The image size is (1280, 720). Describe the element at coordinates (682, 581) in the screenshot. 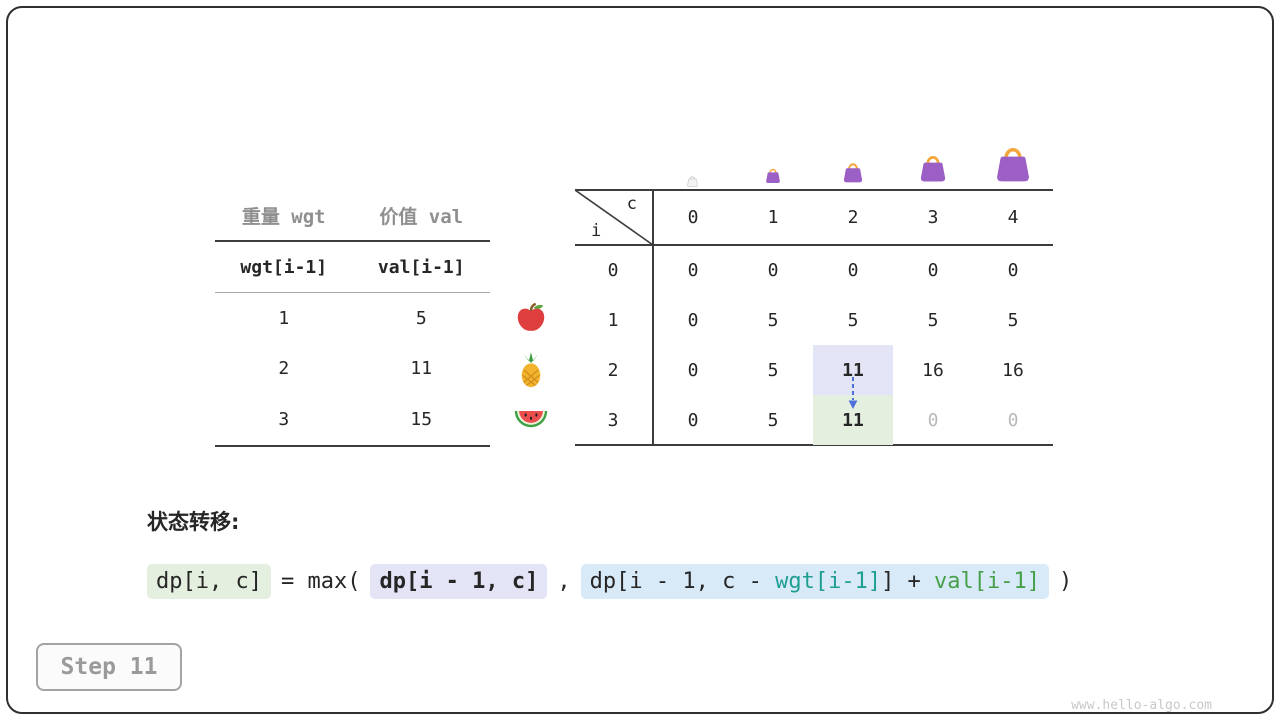

I see `formula-arg2-prefix: dp[i - 1, c -` at that location.